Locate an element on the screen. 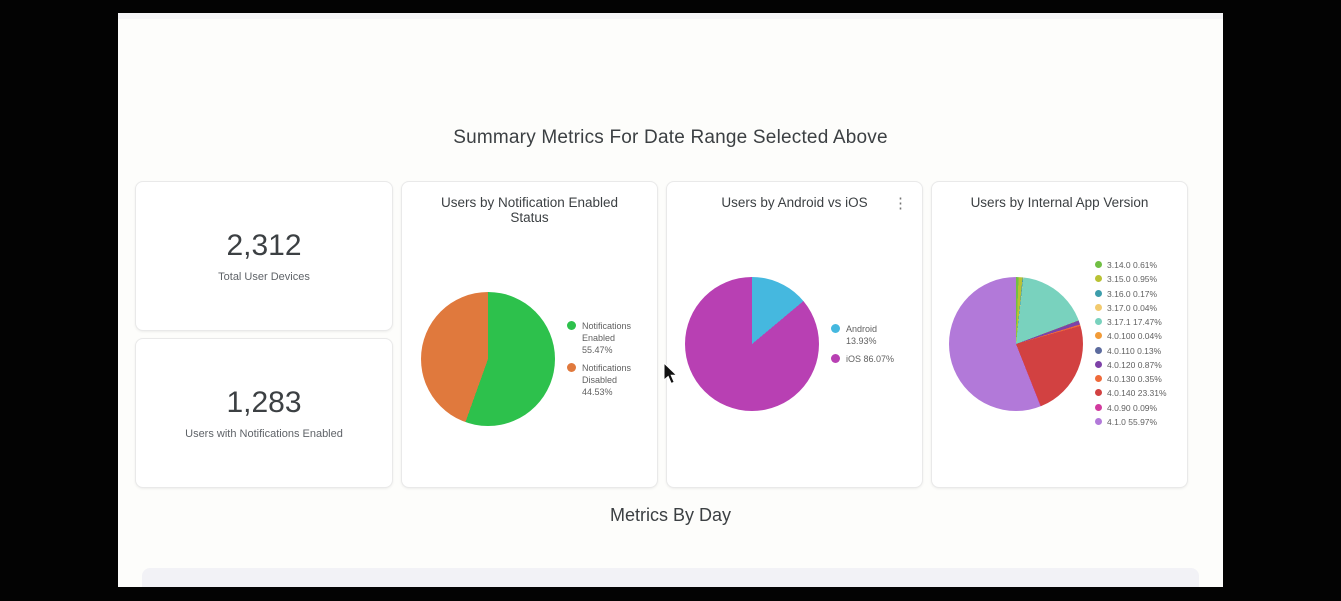  top-strip is located at coordinates (670, 16).